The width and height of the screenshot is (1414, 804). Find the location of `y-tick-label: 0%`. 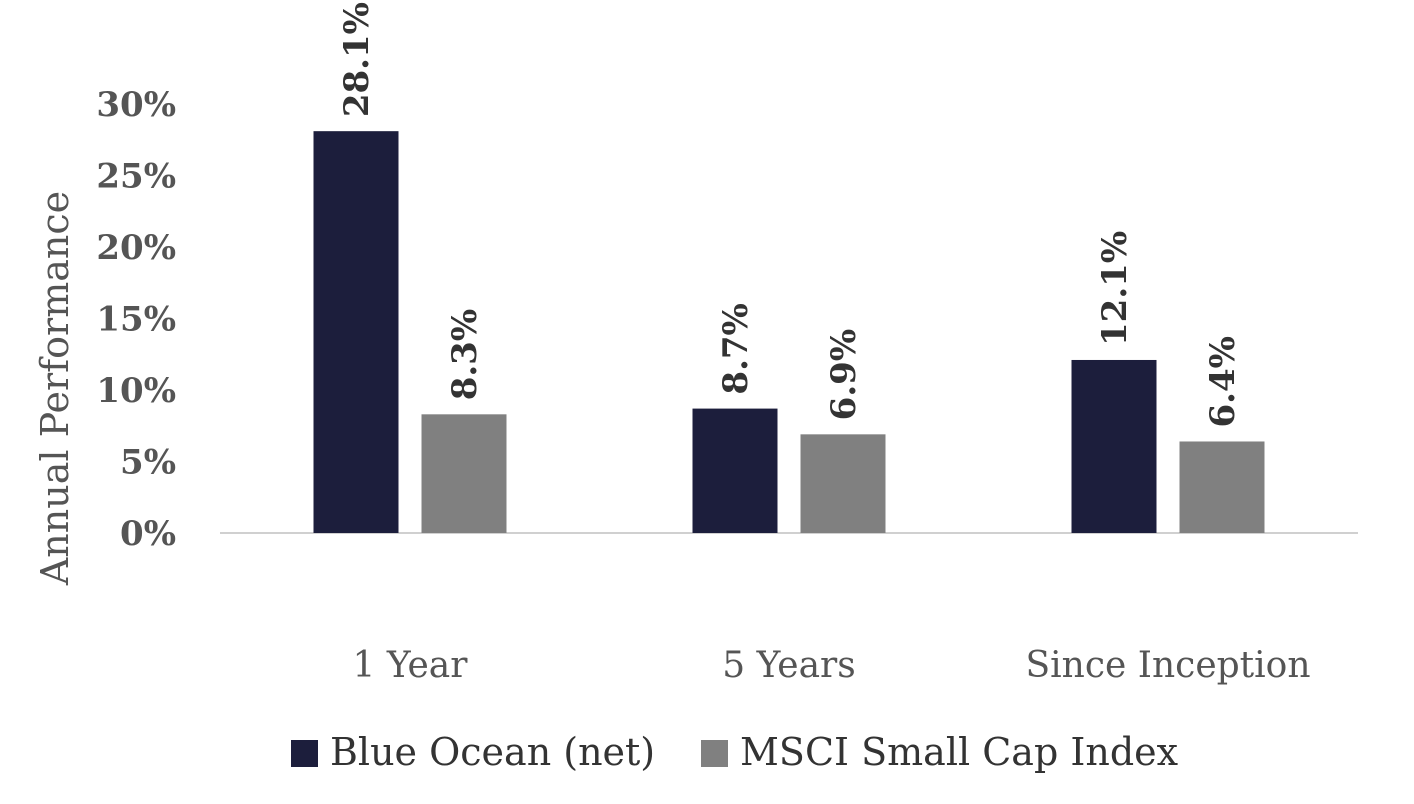

y-tick-label: 0% is located at coordinates (148, 534).